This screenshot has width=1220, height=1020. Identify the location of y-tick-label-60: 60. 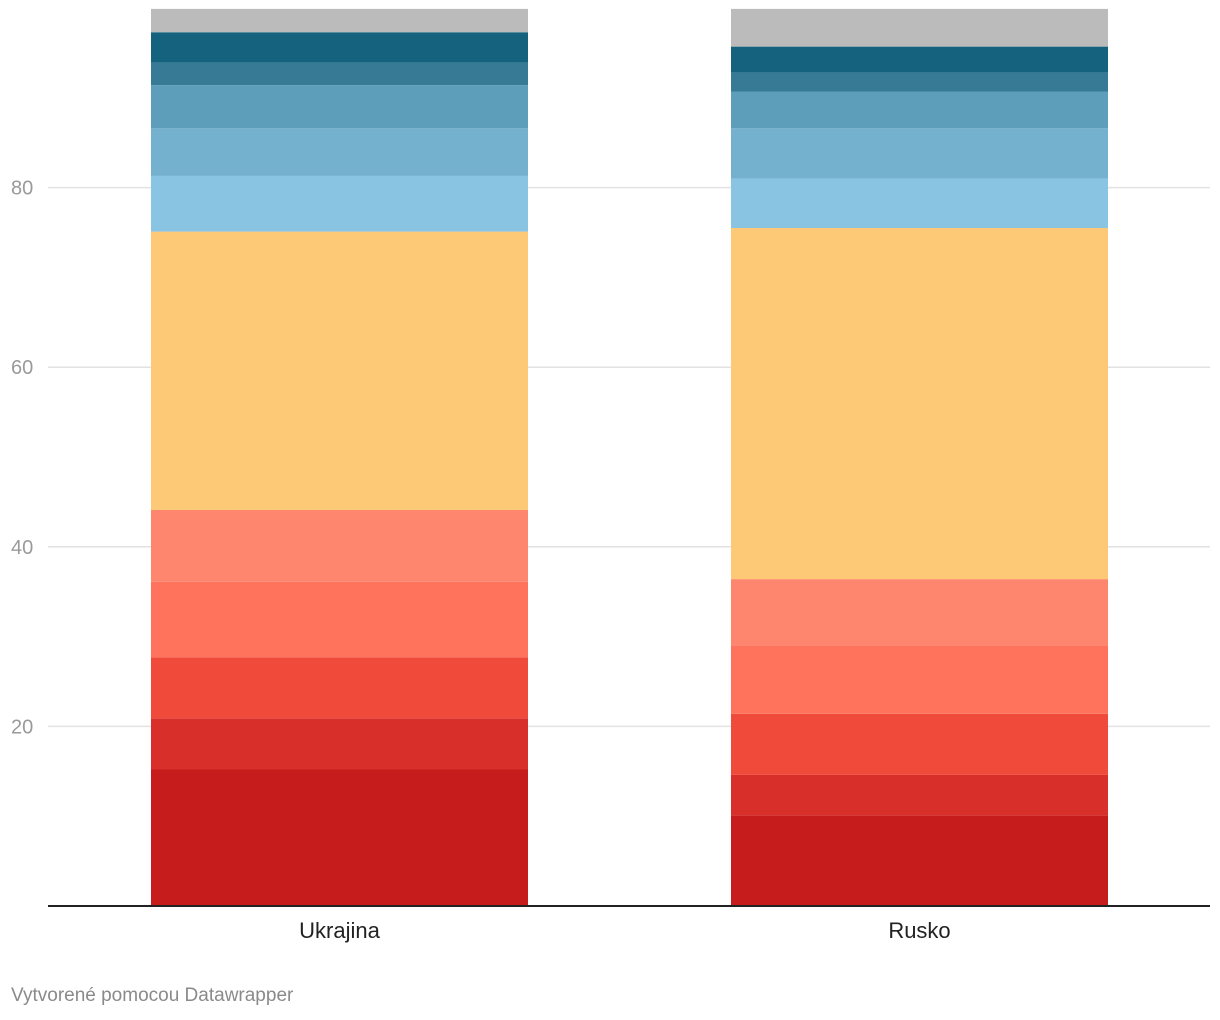
(22, 368).